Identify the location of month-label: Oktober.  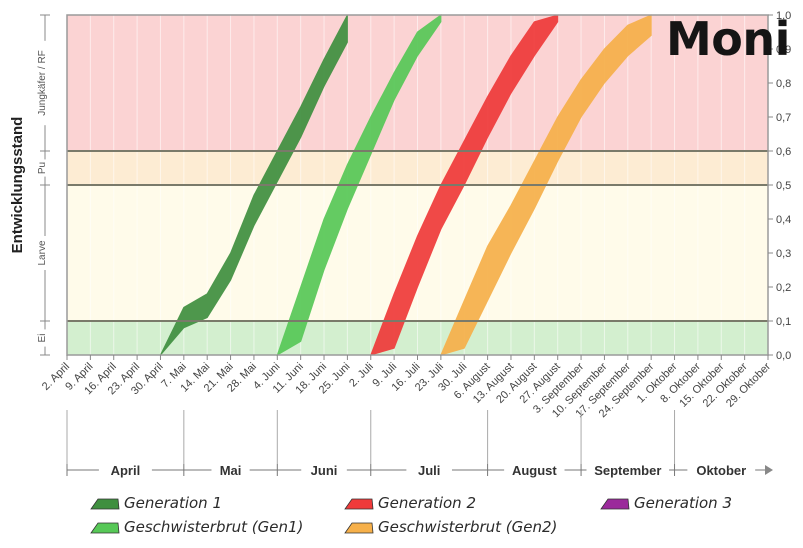
(721, 470).